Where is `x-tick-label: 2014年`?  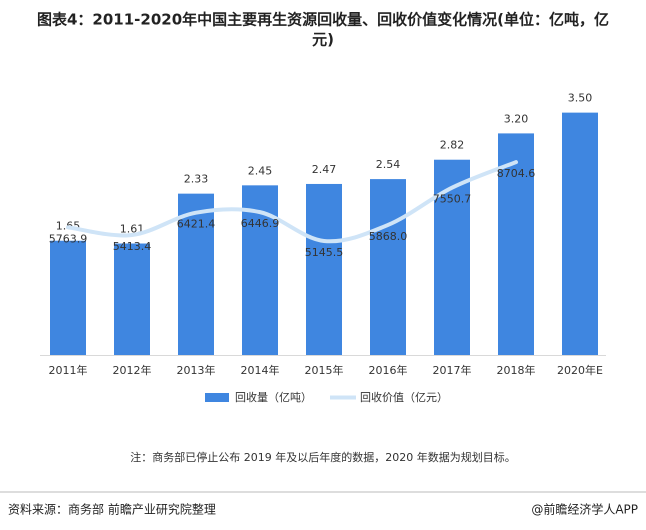
x-tick-label: 2014年 is located at coordinates (260, 370).